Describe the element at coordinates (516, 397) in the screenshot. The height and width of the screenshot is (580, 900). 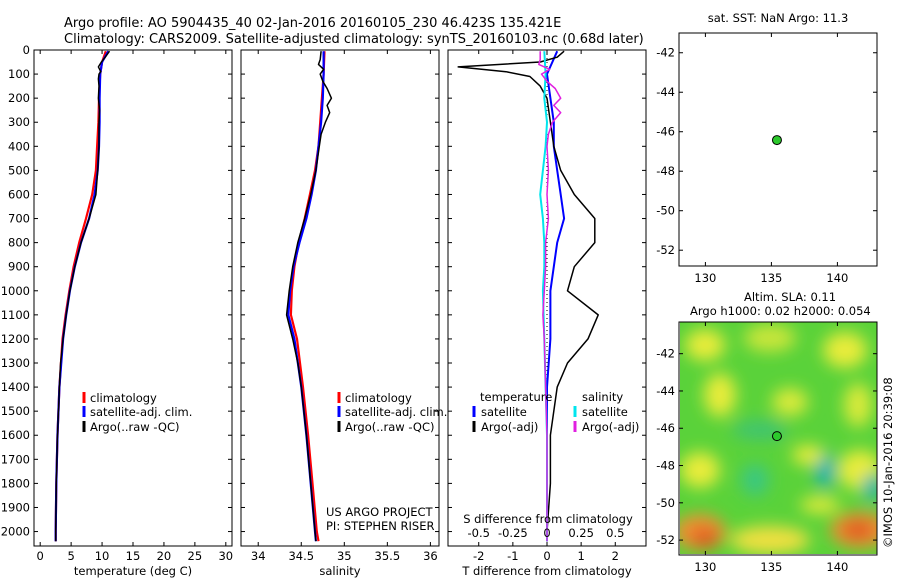
I see `legend-header-temperature: temperature` at that location.